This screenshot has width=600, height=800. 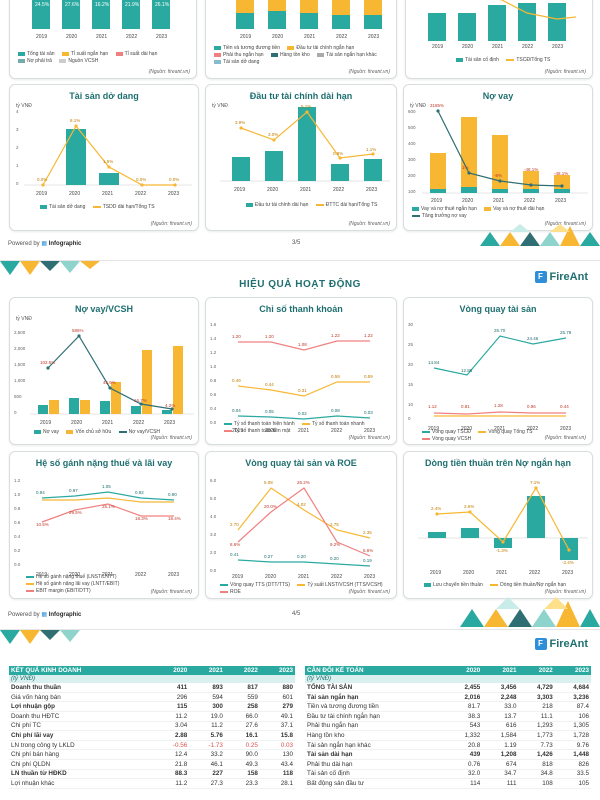 I want to click on cell-value: 81.7, so click(x=464, y=706).